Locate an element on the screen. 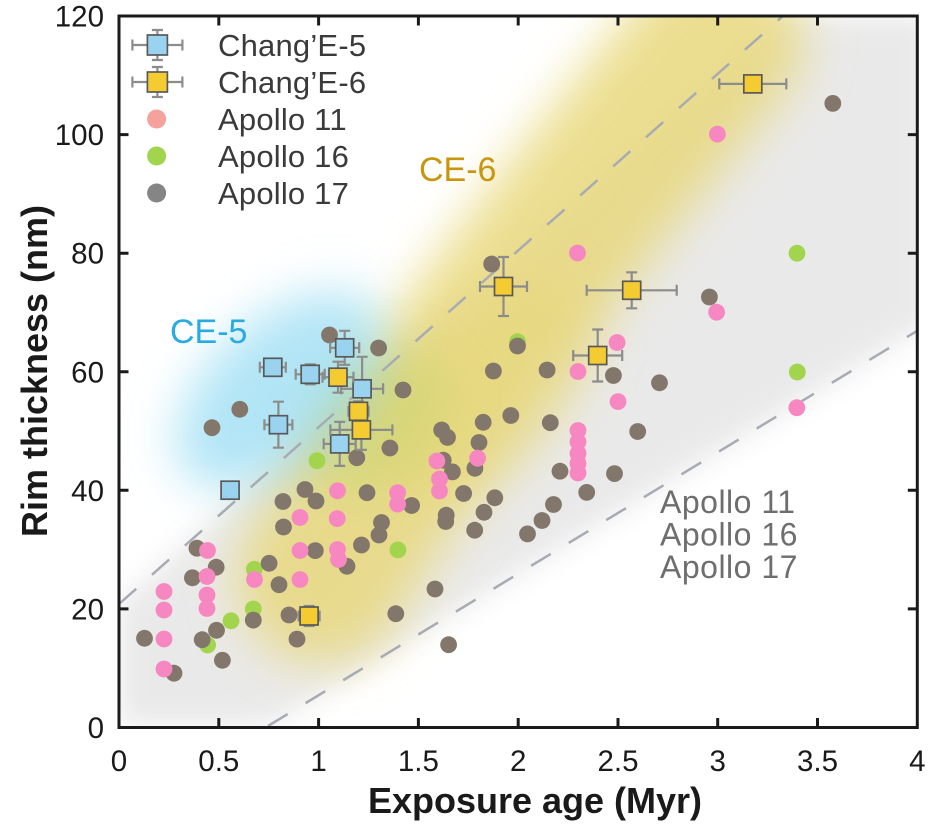 The image size is (931, 833). svg-text: 0.5 is located at coordinates (218, 761).